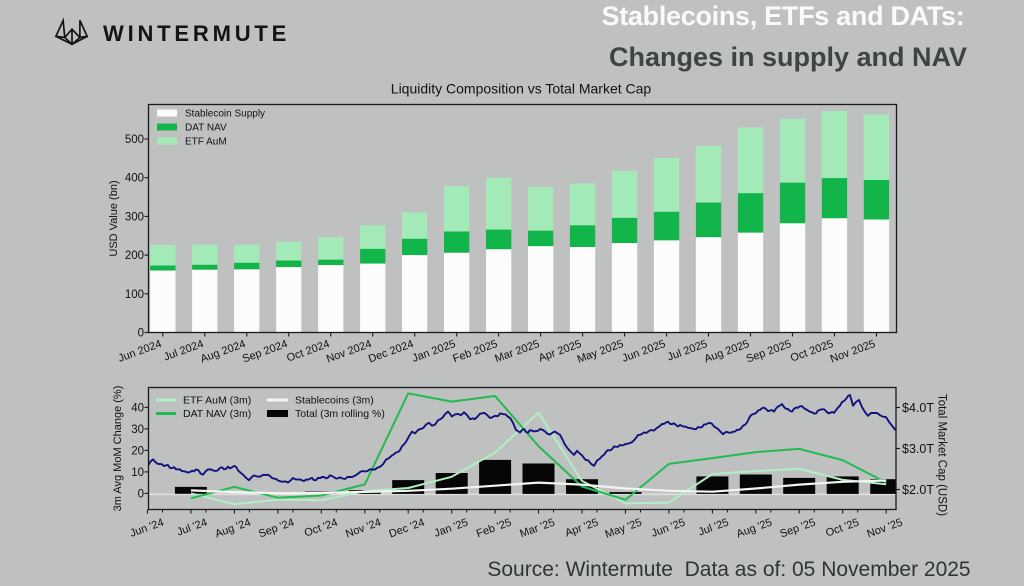 The width and height of the screenshot is (1024, 586). Describe the element at coordinates (134, 256) in the screenshot. I see `svg-text: 200` at that location.